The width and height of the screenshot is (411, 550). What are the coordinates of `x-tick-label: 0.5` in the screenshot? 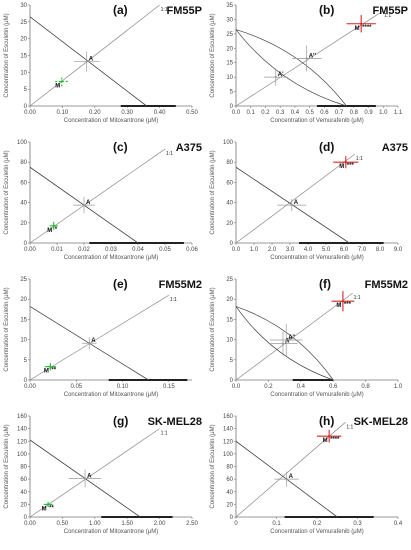 It's located at (309, 113).